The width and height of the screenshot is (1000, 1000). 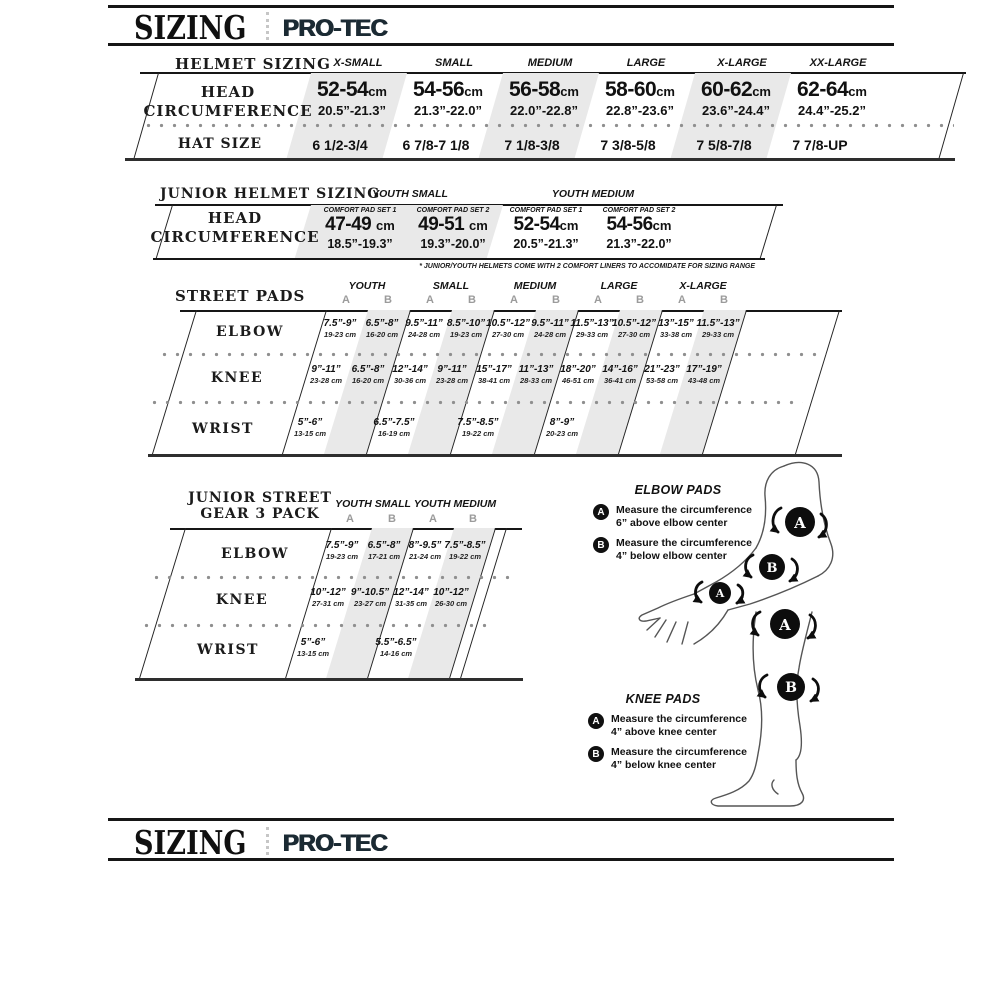 What do you see at coordinates (190, 842) in the screenshot?
I see `footer-title: SIZING` at bounding box center [190, 842].